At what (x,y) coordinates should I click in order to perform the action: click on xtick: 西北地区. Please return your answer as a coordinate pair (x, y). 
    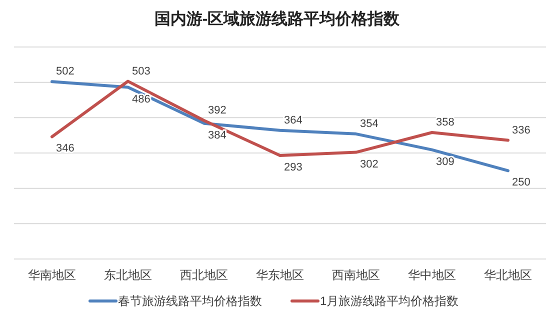
    Looking at the image, I should click on (204, 275).